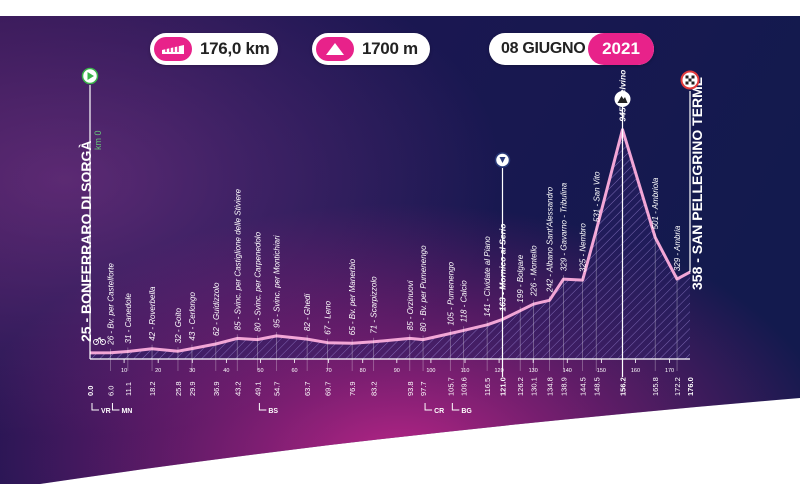 Image resolution: width=800 pixels, height=484 pixels. Describe the element at coordinates (503, 386) in the screenshot. I see `waypoint-km-label: 121.0` at that location.